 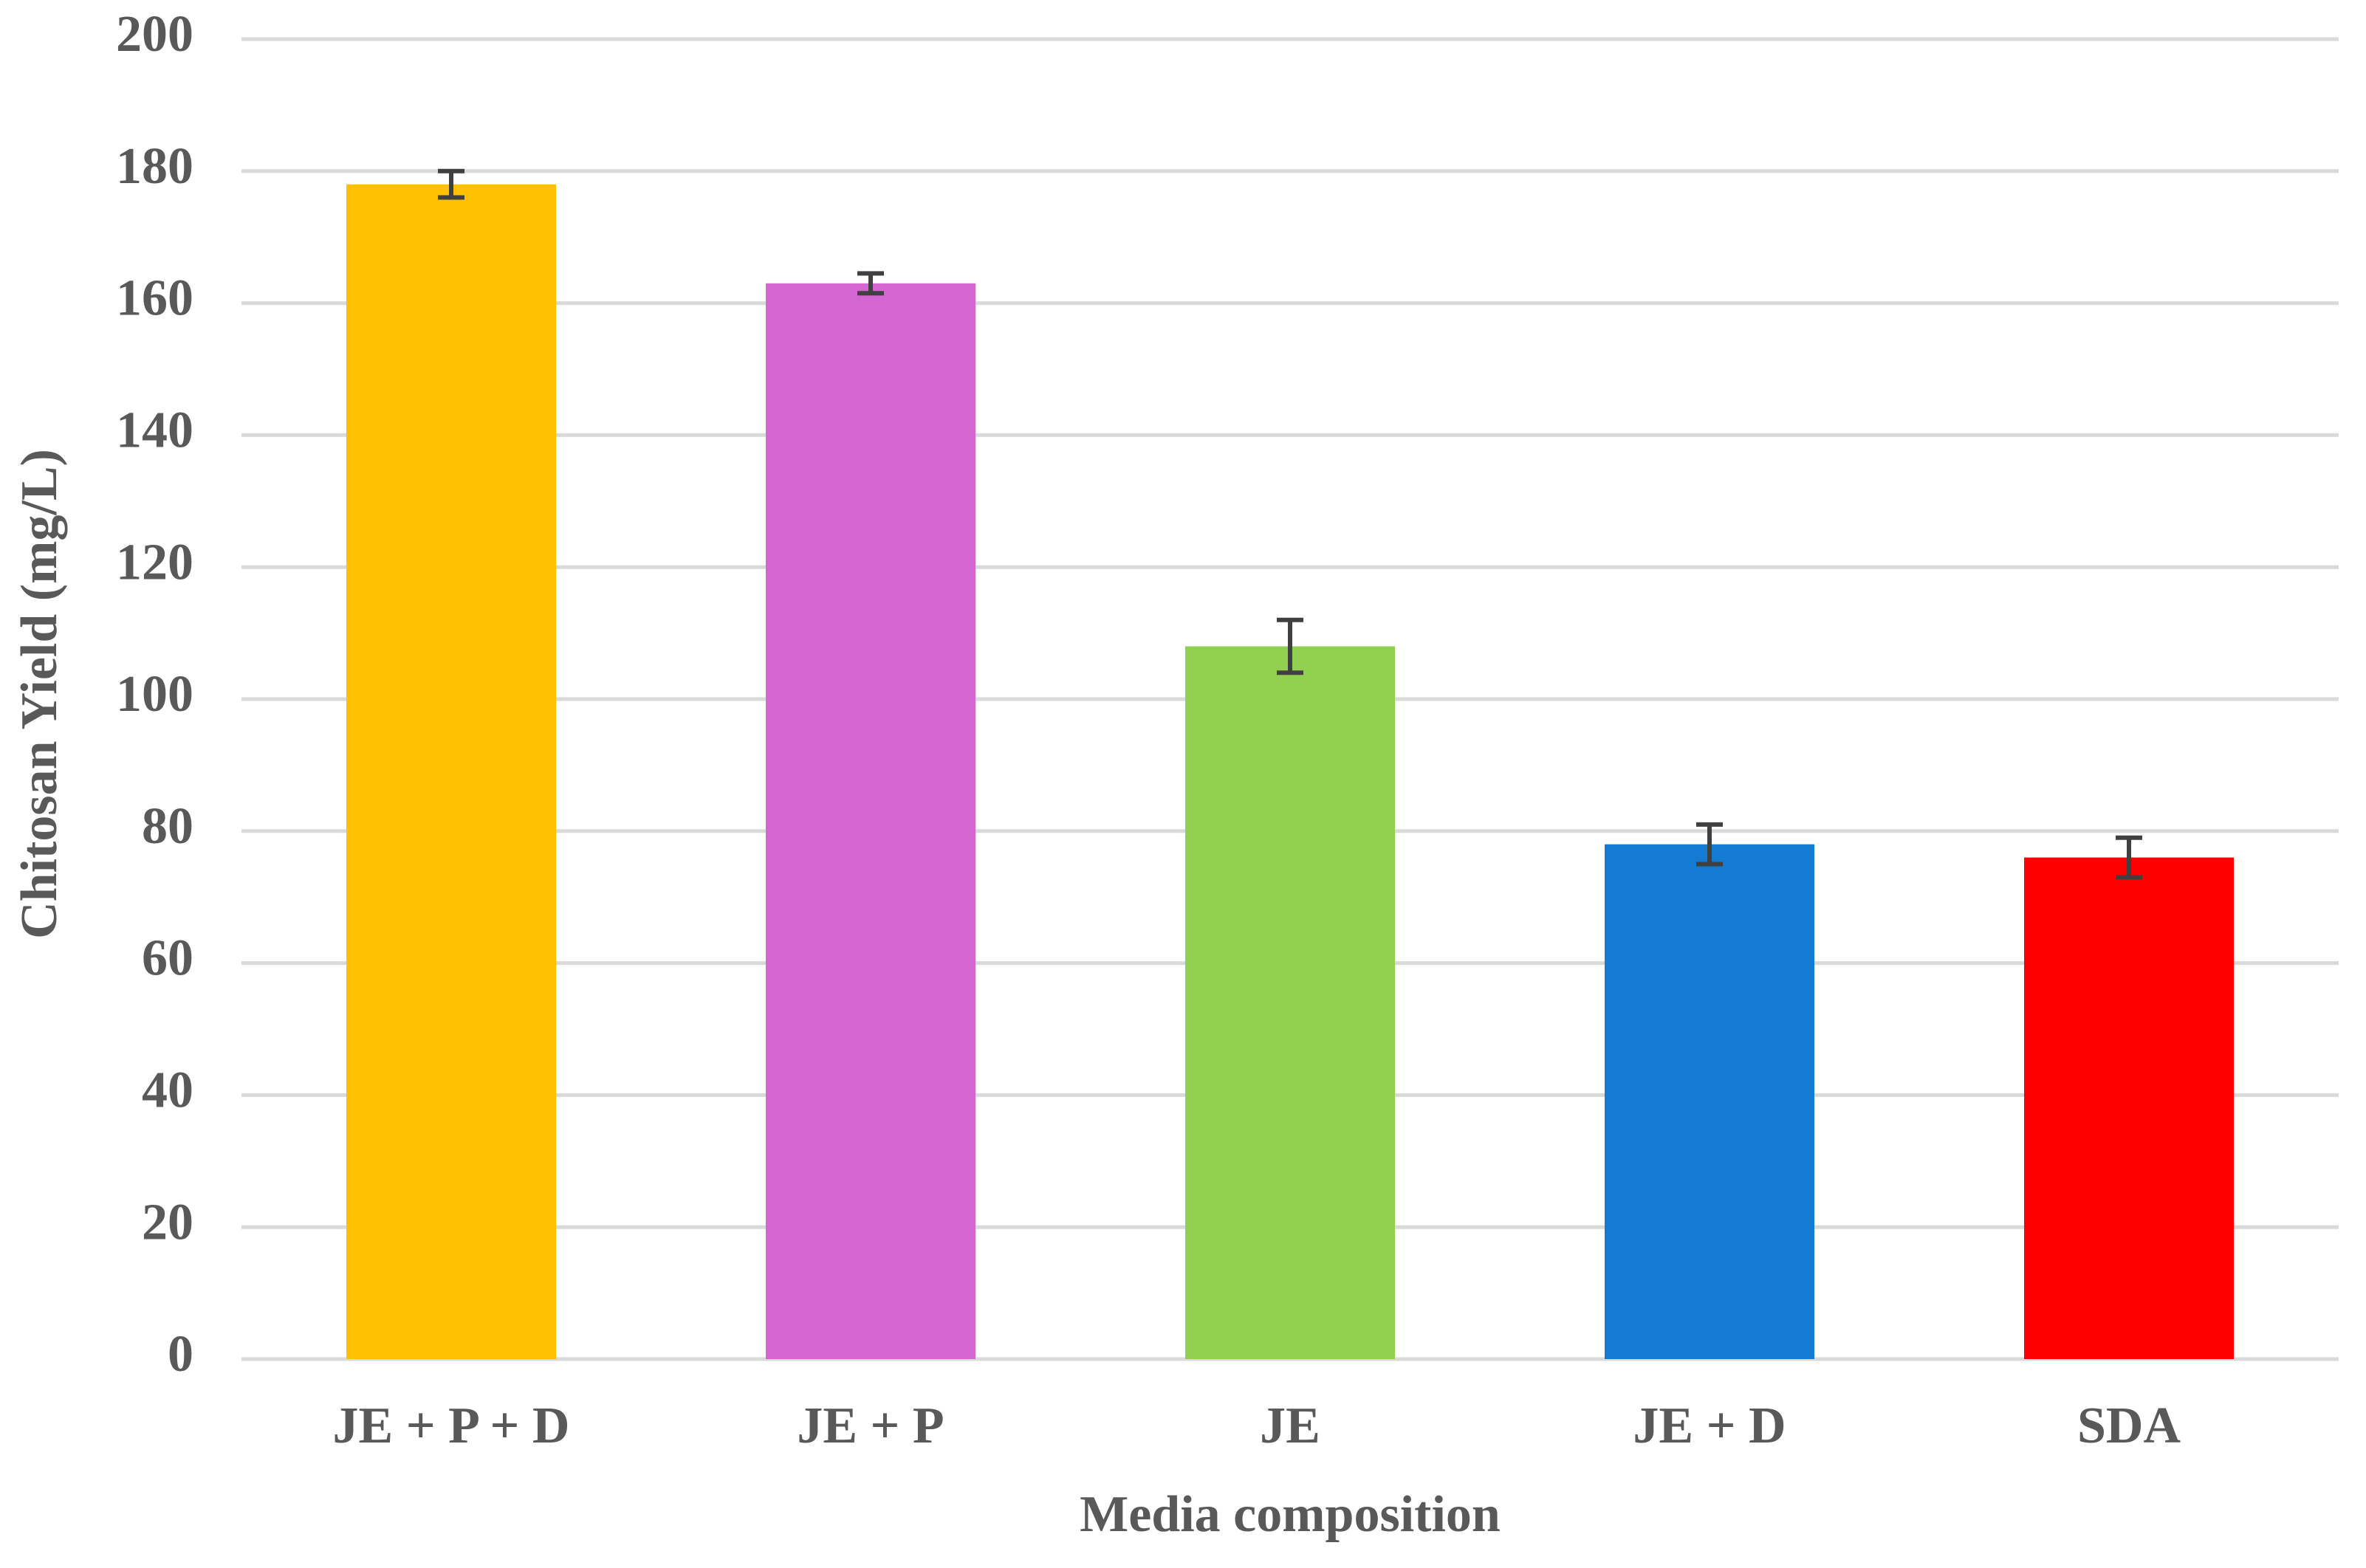 What do you see at coordinates (1290, 1515) in the screenshot?
I see `x-axis-title: Media composition` at bounding box center [1290, 1515].